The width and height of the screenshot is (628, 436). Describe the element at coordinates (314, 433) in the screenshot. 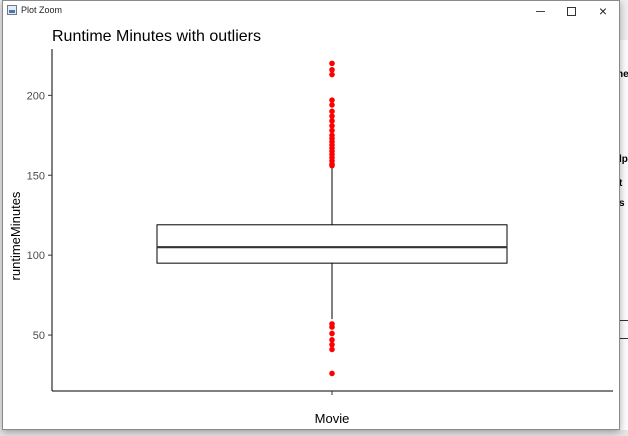

I see `background-taskbar-edge` at that location.